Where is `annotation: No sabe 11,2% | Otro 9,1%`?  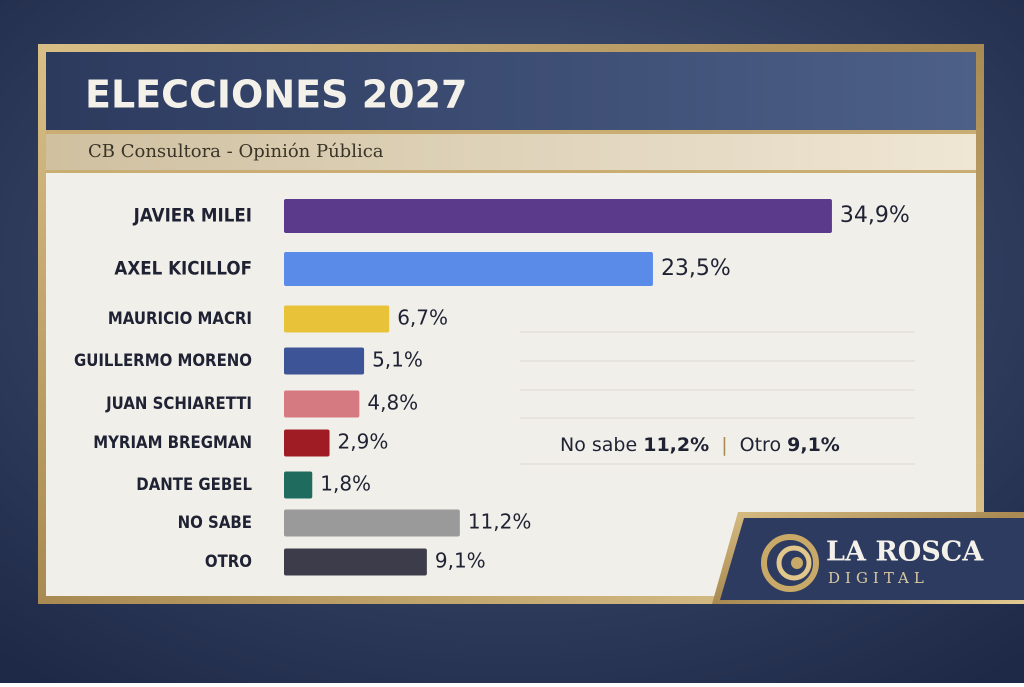 annotation: No sabe 11,2% | Otro 9,1% is located at coordinates (700, 445).